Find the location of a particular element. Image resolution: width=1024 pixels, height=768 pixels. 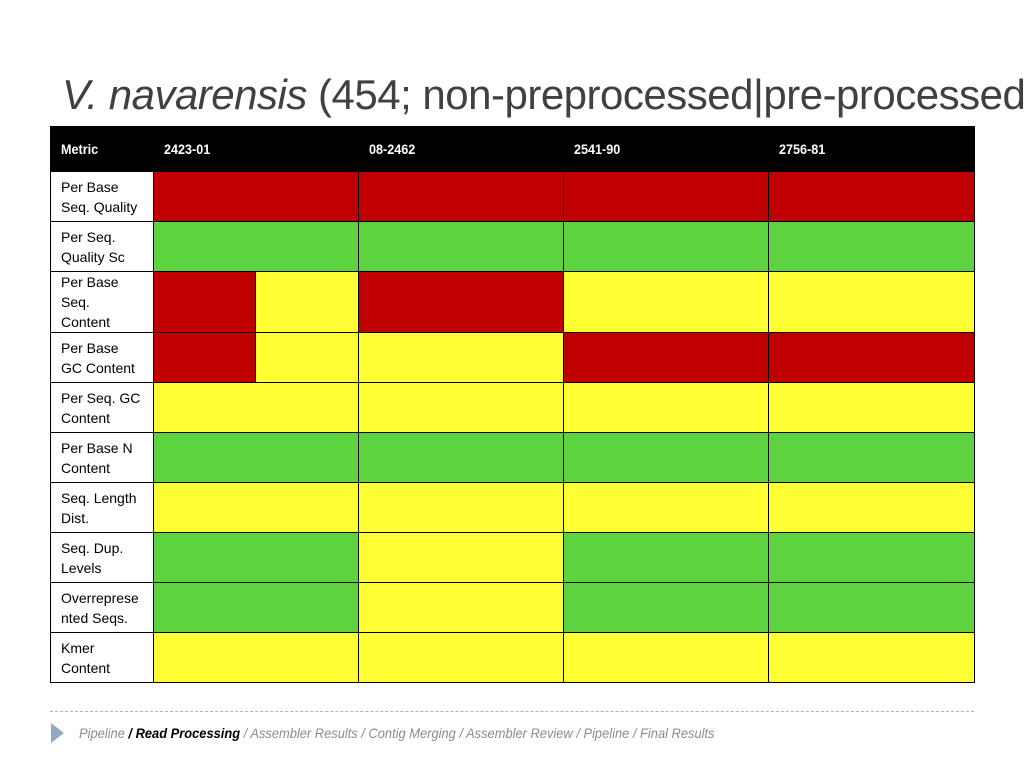

table-row: Overreprese nted Seqs. is located at coordinates (513, 607).